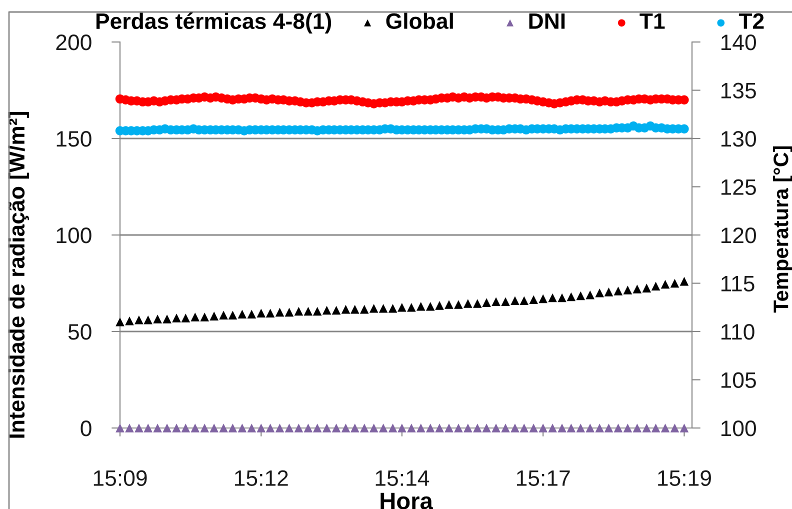 The width and height of the screenshot is (792, 509). I want to click on y2-tick-label: 105, so click(738, 380).